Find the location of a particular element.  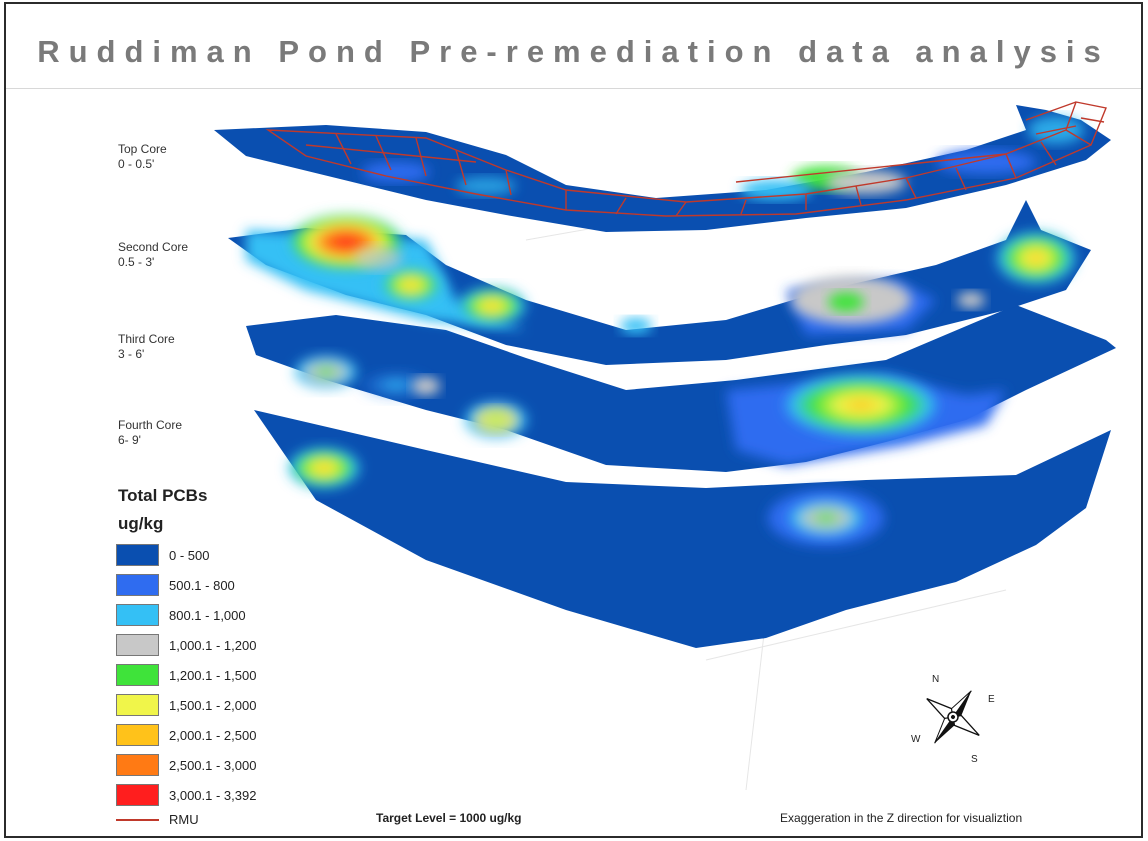

legend-item: 2,500.1 - 3,000 is located at coordinates (186, 765).